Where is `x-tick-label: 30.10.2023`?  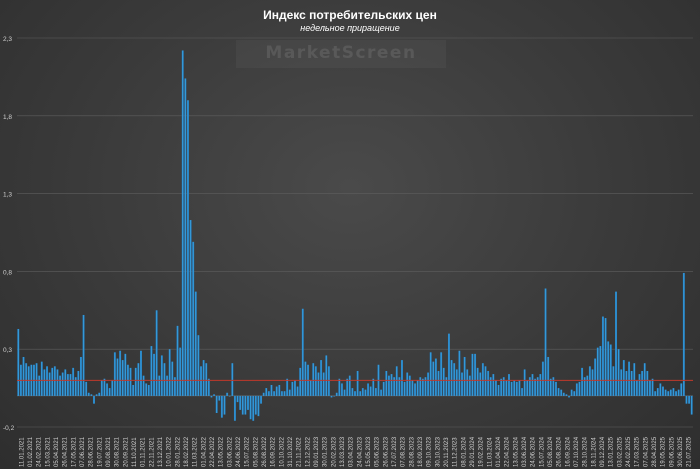
x-tick-label: 30.10.2023 is located at coordinates (438, 451).